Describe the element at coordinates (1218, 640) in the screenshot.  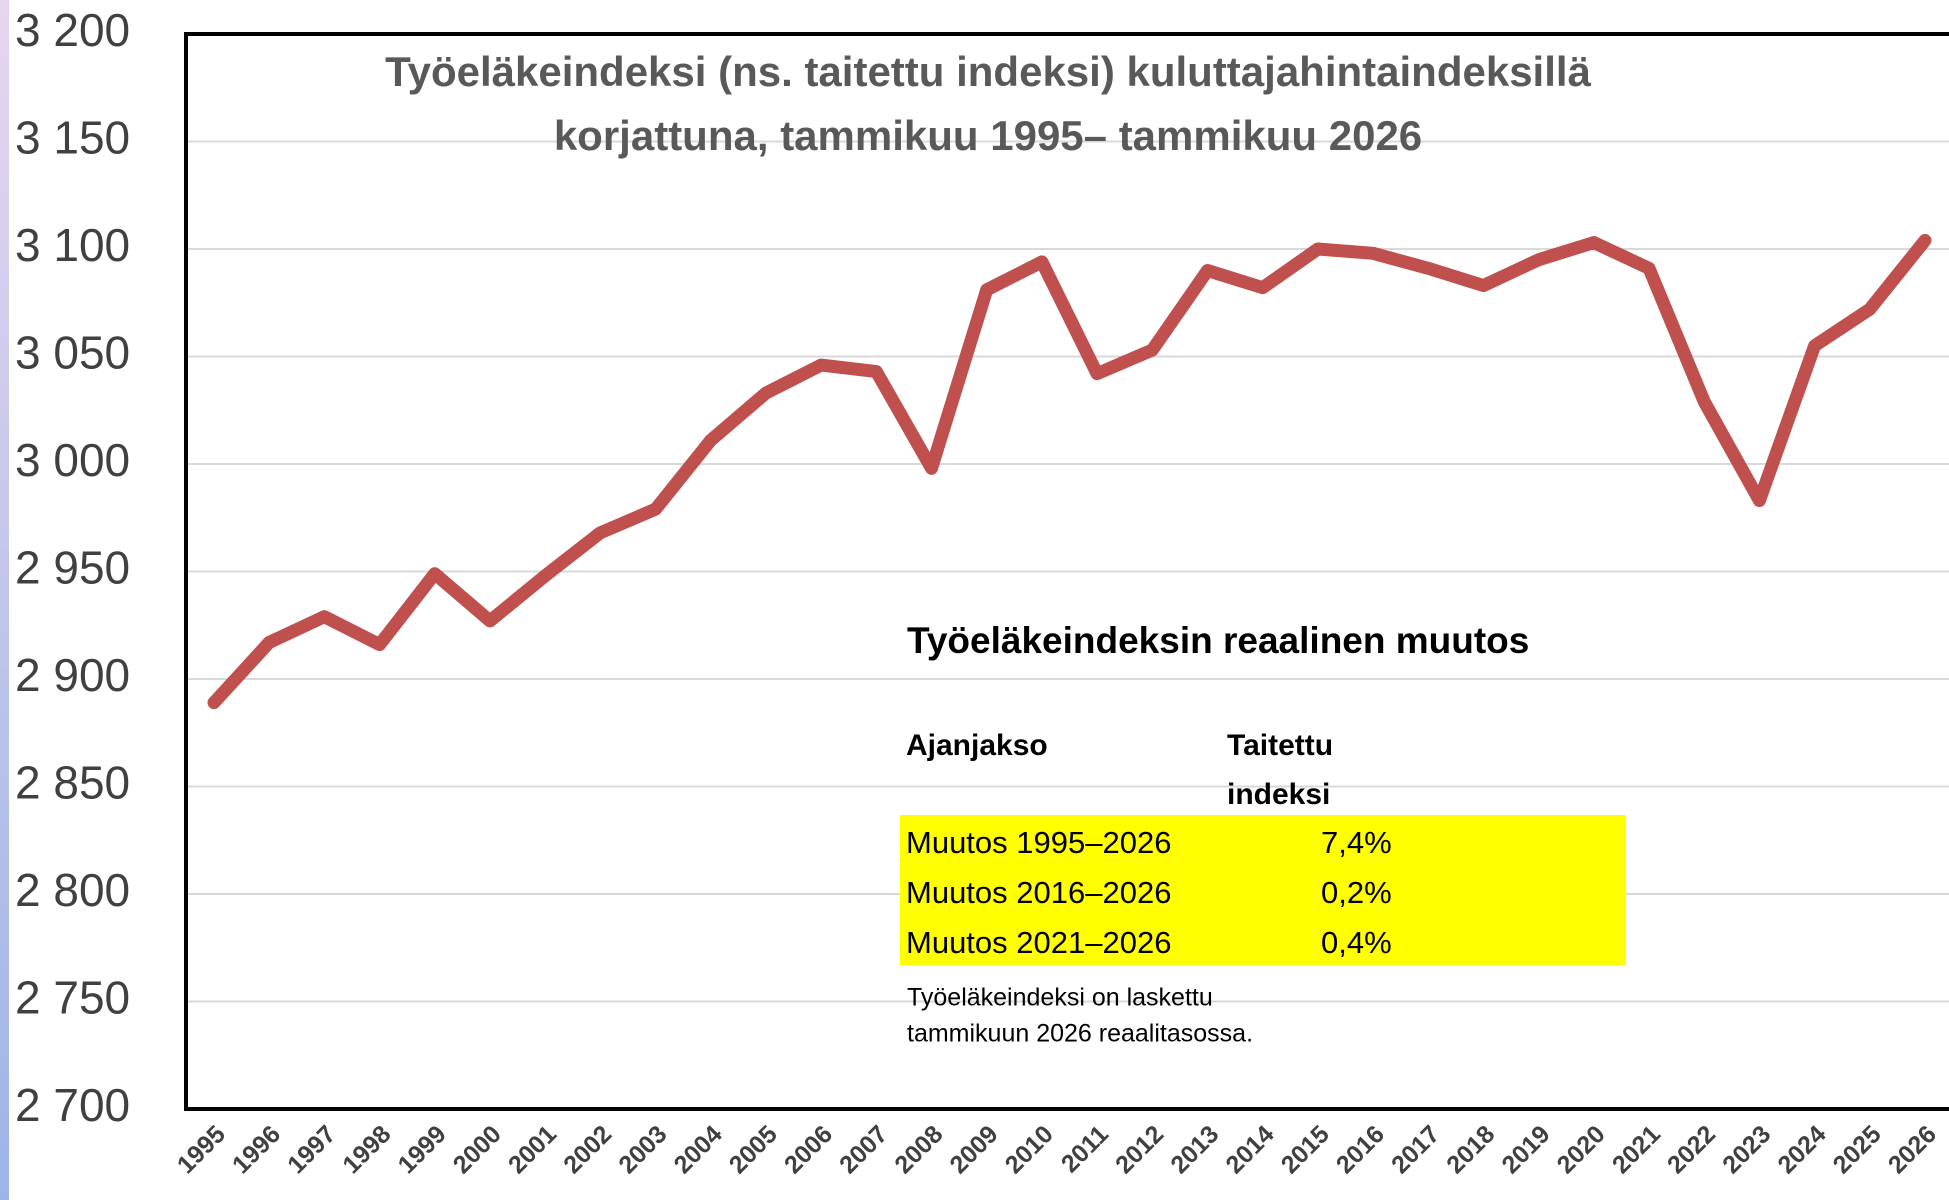
I see `inset-title: Työeläkeindeksin reaalinen muutos` at that location.